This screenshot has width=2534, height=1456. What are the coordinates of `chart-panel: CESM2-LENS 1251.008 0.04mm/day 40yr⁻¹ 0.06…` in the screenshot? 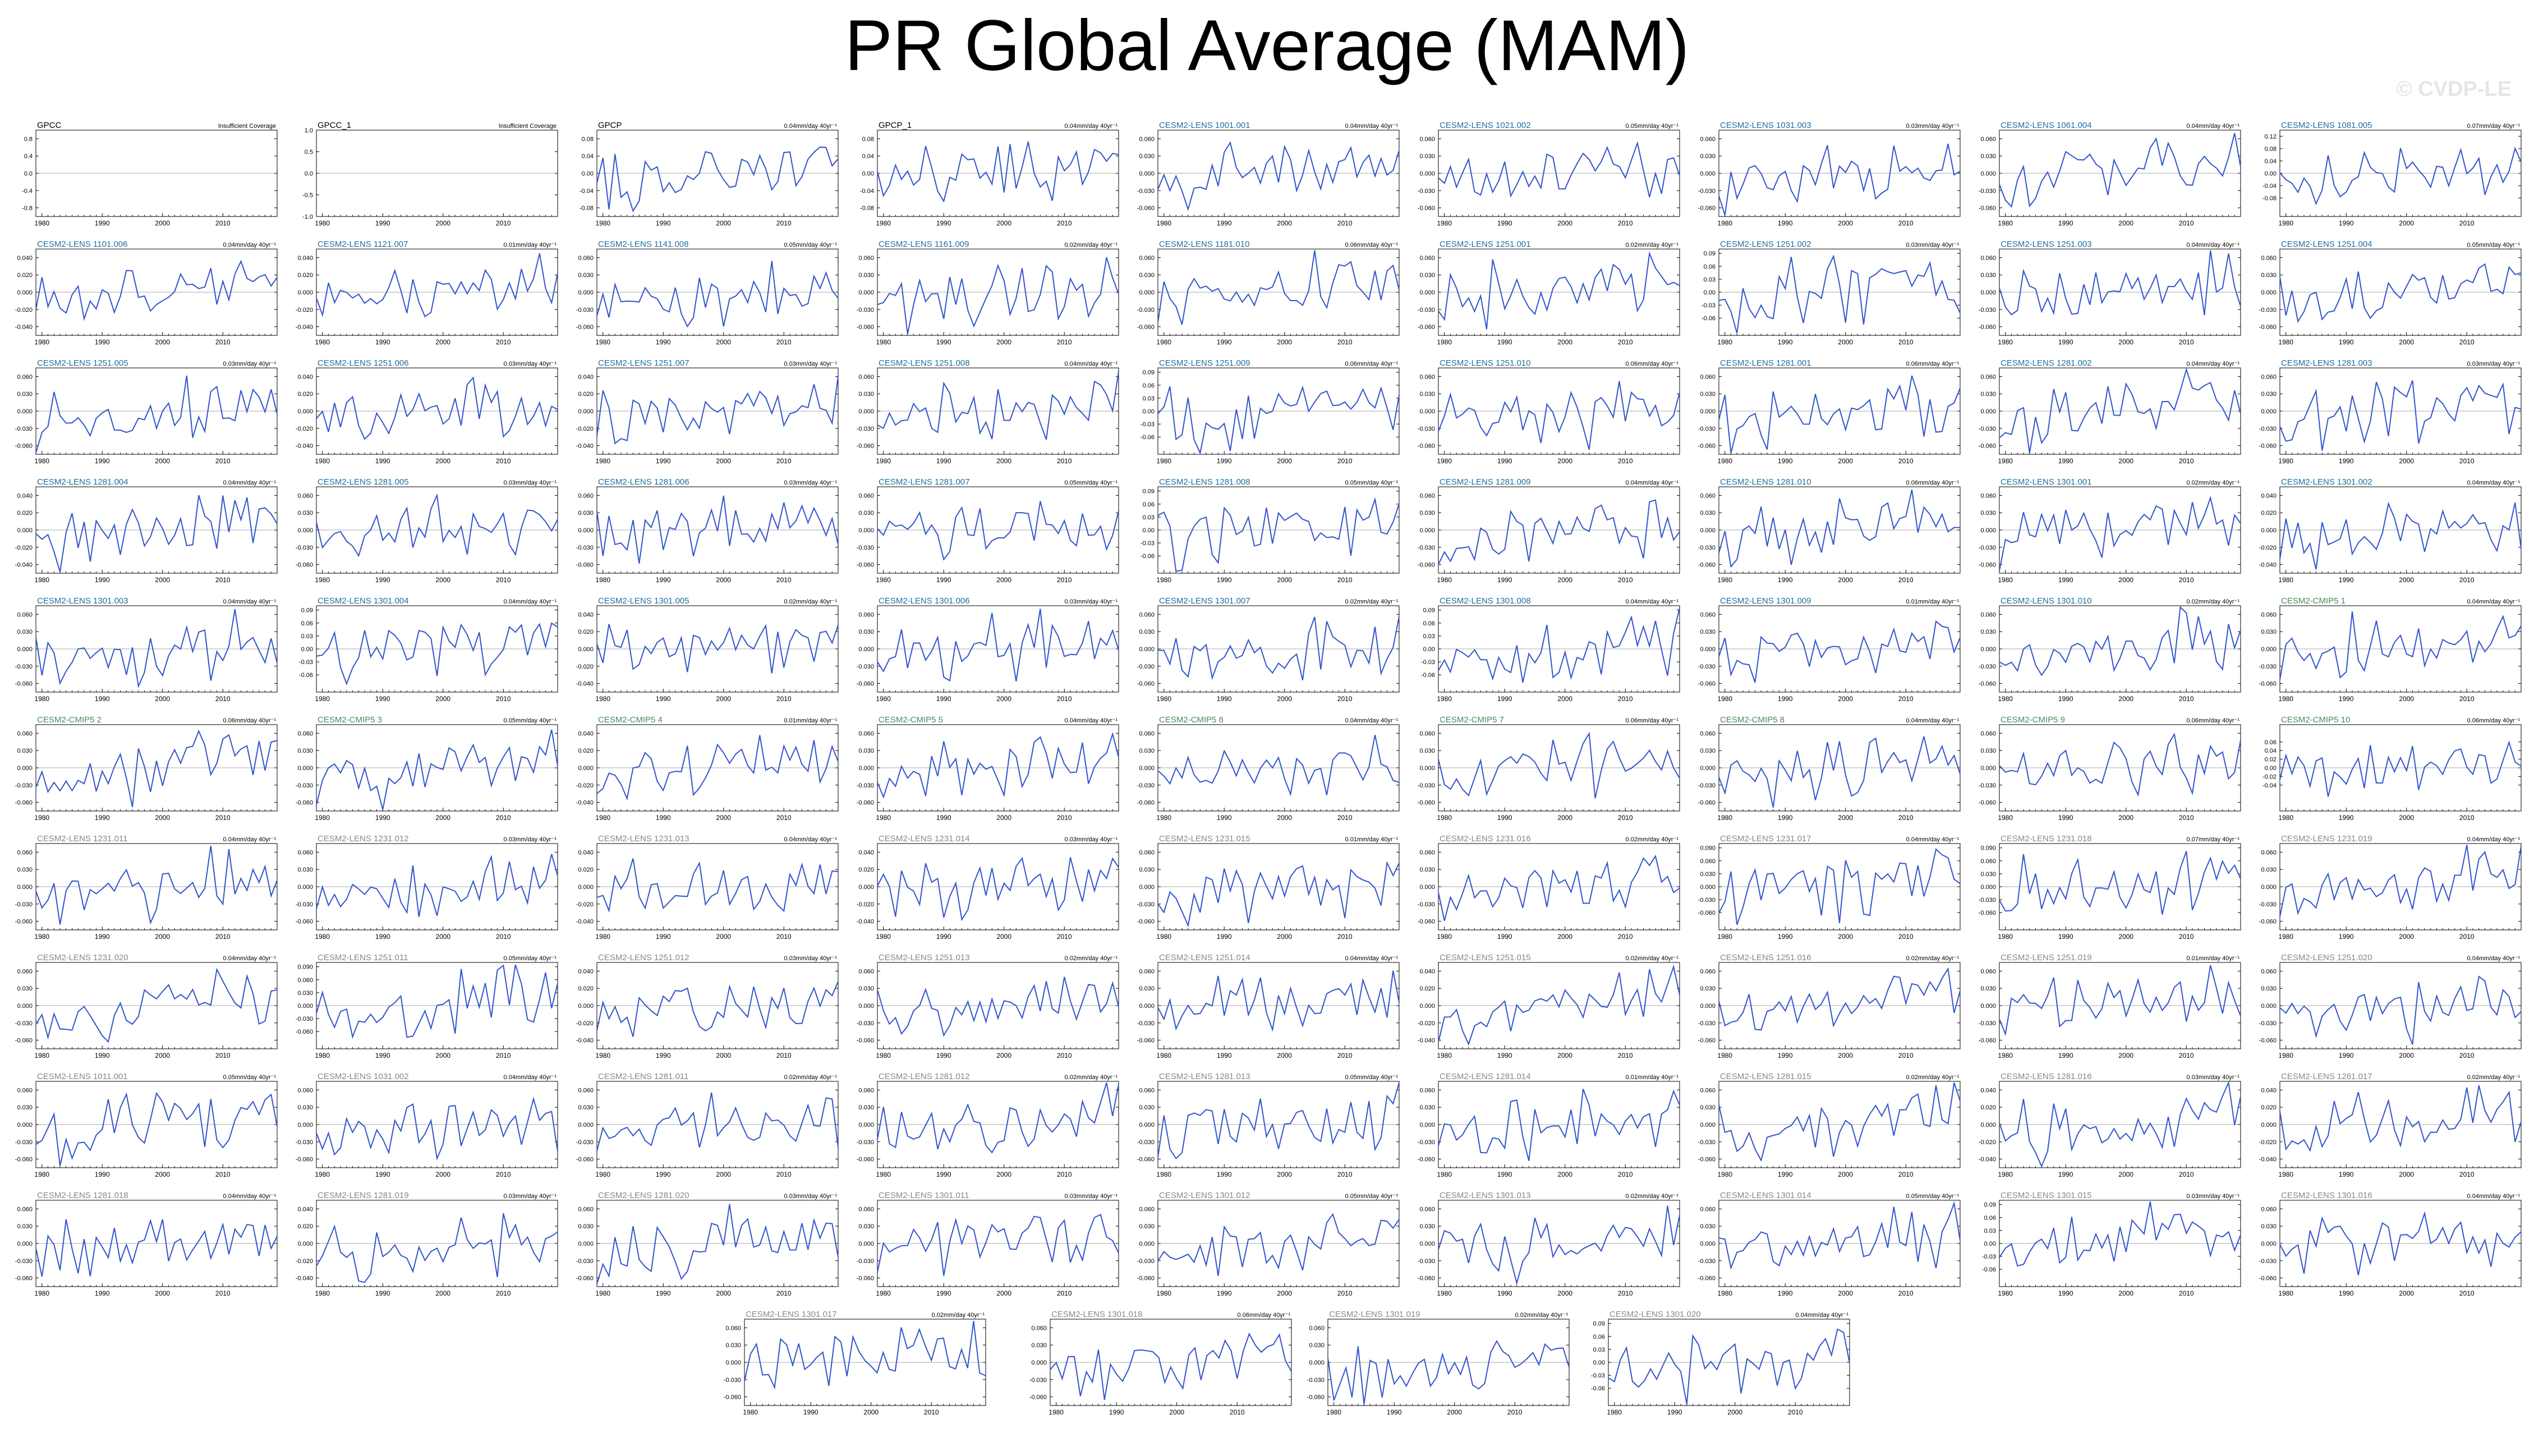 It's located at (988, 411).